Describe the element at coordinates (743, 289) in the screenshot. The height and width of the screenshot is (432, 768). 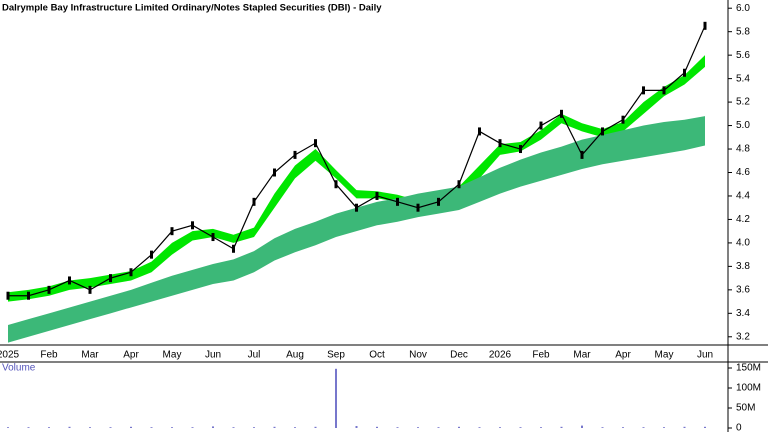
I see `y-tick-label: 3.6` at that location.